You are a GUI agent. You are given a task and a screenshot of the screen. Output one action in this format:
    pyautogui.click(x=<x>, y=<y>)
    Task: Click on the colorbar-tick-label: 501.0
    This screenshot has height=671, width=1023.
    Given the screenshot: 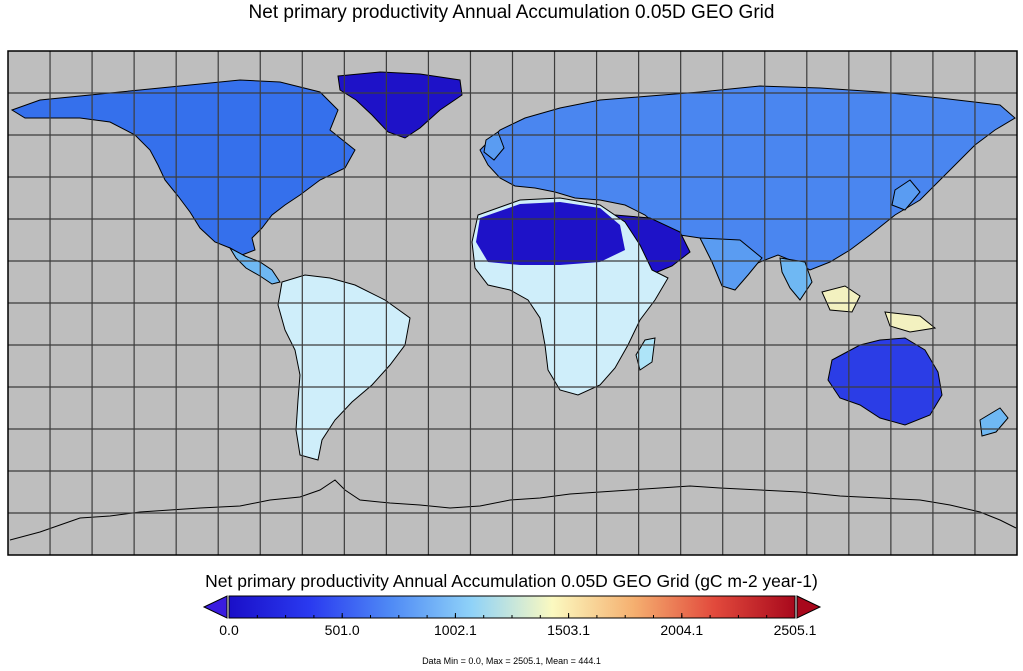 What is the action you would take?
    pyautogui.click(x=342, y=630)
    